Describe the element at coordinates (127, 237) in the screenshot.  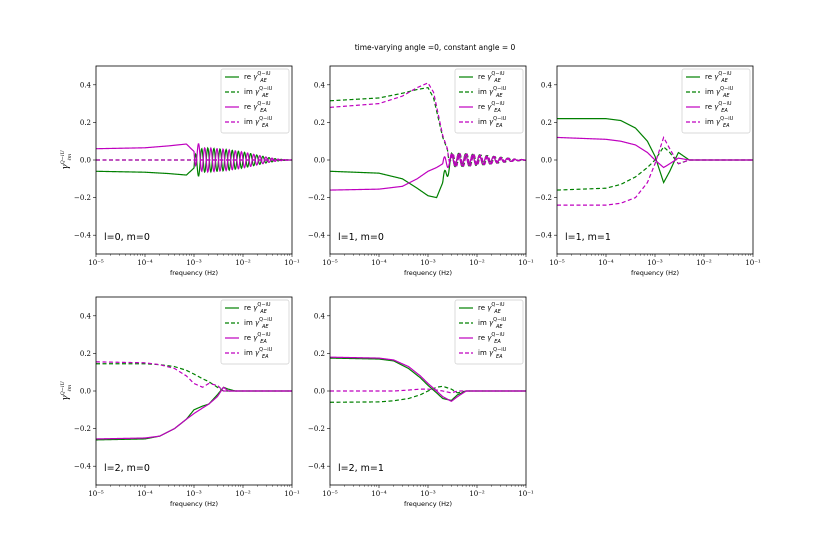
I see `panel-annotation: l=0, m=0` at that location.